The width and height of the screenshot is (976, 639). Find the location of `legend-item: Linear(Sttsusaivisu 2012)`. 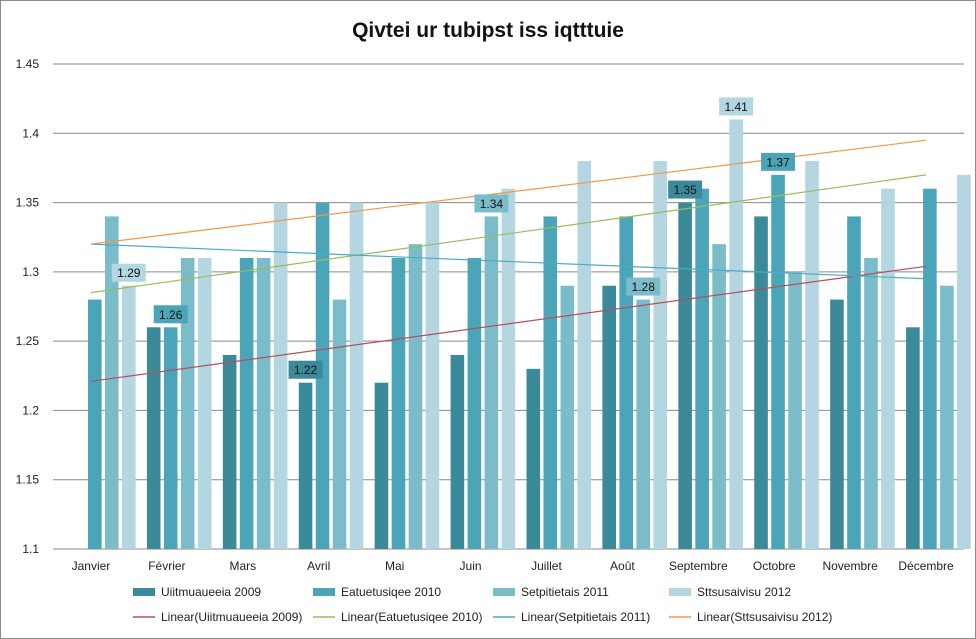

legend-item: Linear(Sttsusaivisu 2012) is located at coordinates (750, 617).